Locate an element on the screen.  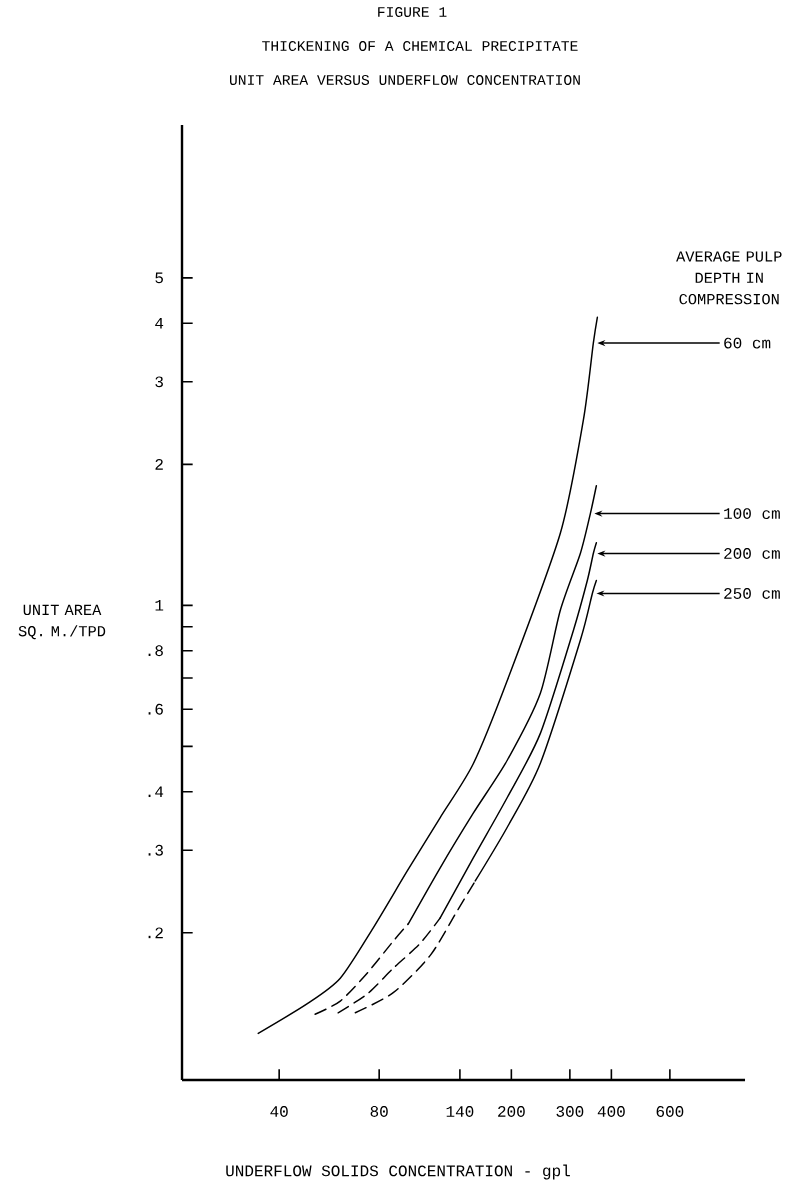
y-tick-label: 3 is located at coordinates (159, 382).